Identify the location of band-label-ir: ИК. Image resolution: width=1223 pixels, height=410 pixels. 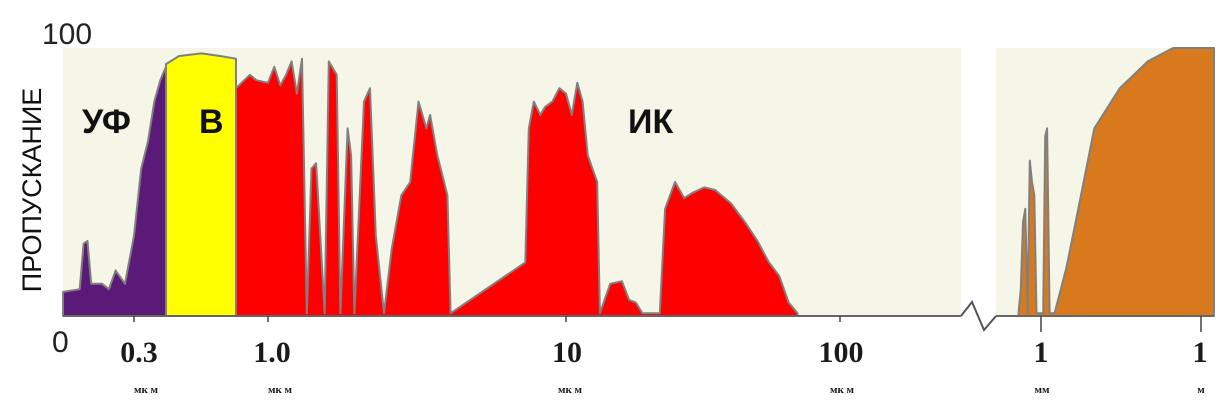
(650, 122).